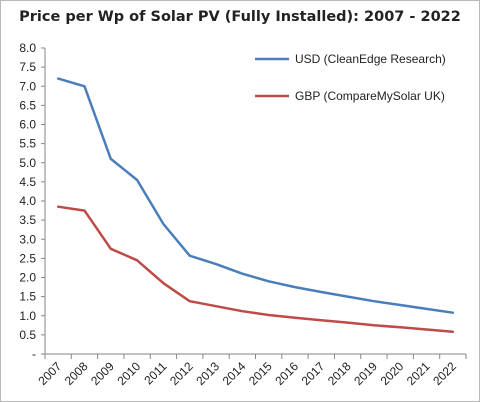 This screenshot has width=480, height=402. I want to click on legend-label-2: GBP (CompareMySolar UK), so click(370, 96).